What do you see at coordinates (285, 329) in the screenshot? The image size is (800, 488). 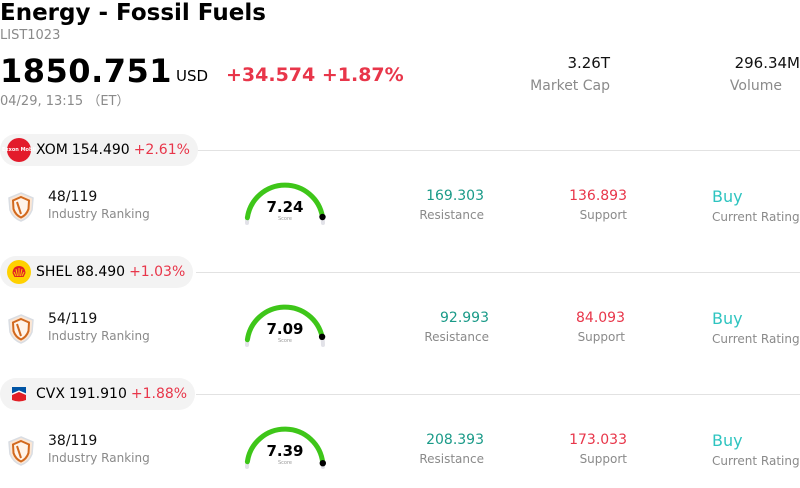 I see `score-value: 7.09` at bounding box center [285, 329].